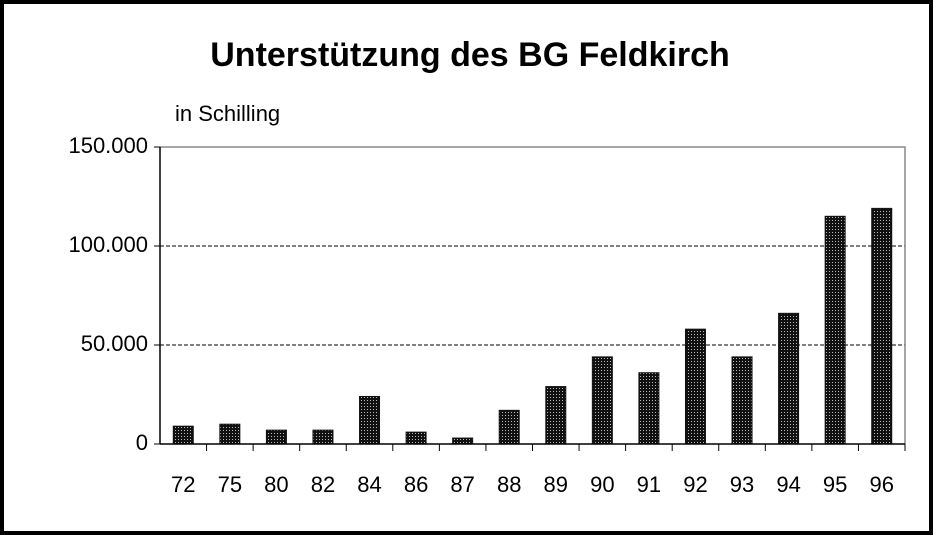 This screenshot has width=933, height=535. What do you see at coordinates (556, 484) in the screenshot?
I see `x-tick-label: 89` at bounding box center [556, 484].